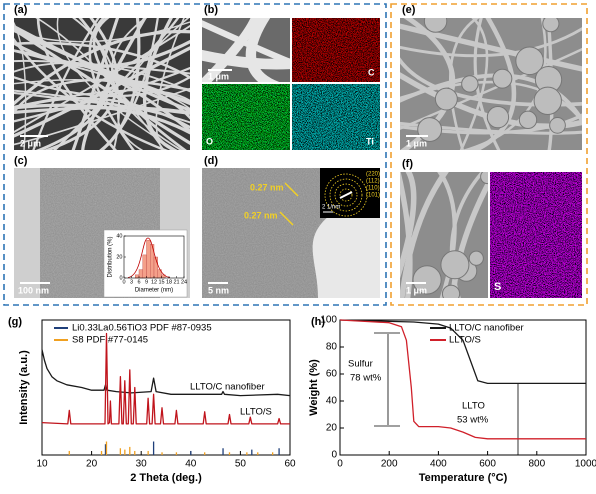  What do you see at coordinates (585, 464) in the screenshot?
I see `x-tick-label: 1000` at bounding box center [585, 464].